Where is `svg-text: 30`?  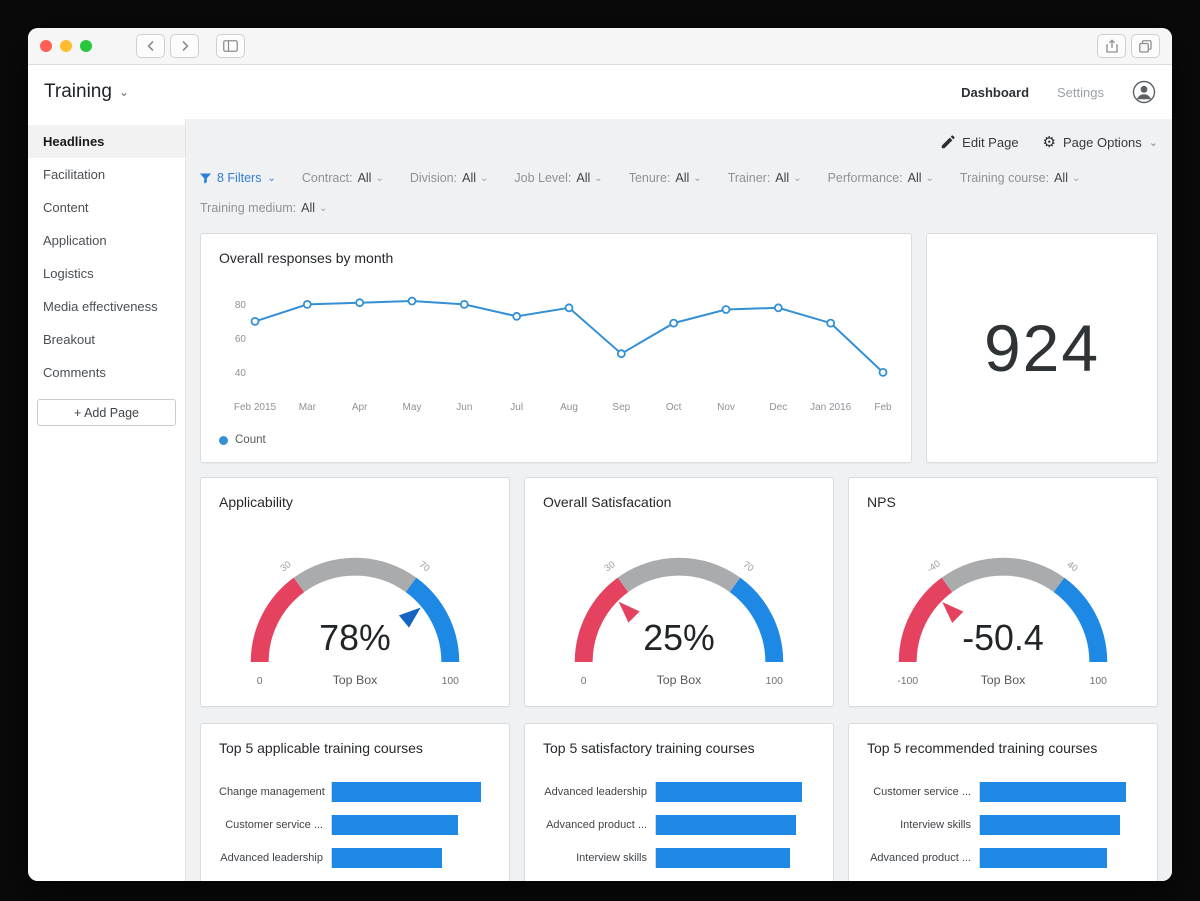 svg-text: 30 is located at coordinates (609, 566).